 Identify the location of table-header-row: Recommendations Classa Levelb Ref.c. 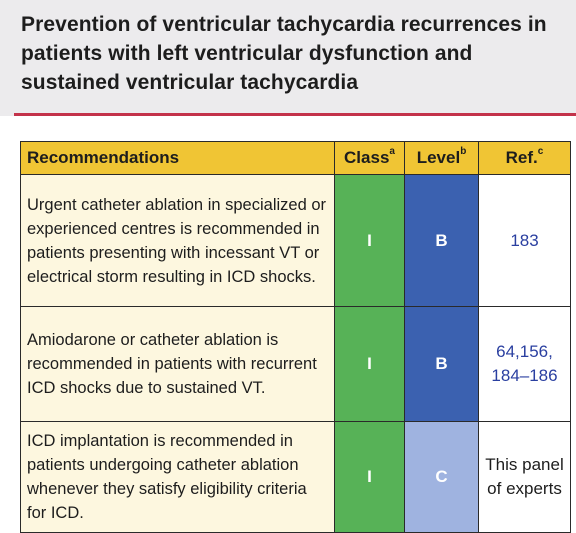
(295, 158).